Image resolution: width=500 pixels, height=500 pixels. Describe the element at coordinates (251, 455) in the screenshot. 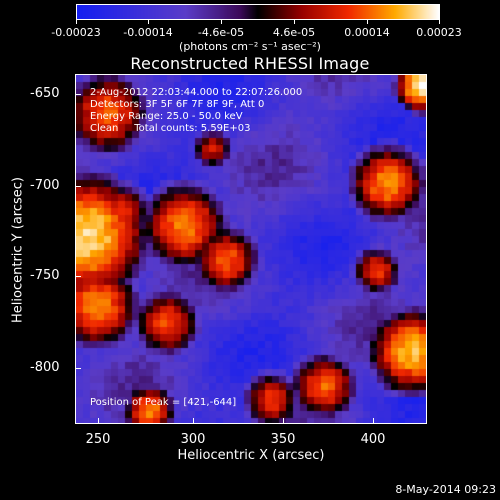

I see `x-axis-label: Heliocentric X (arcsec)` at that location.